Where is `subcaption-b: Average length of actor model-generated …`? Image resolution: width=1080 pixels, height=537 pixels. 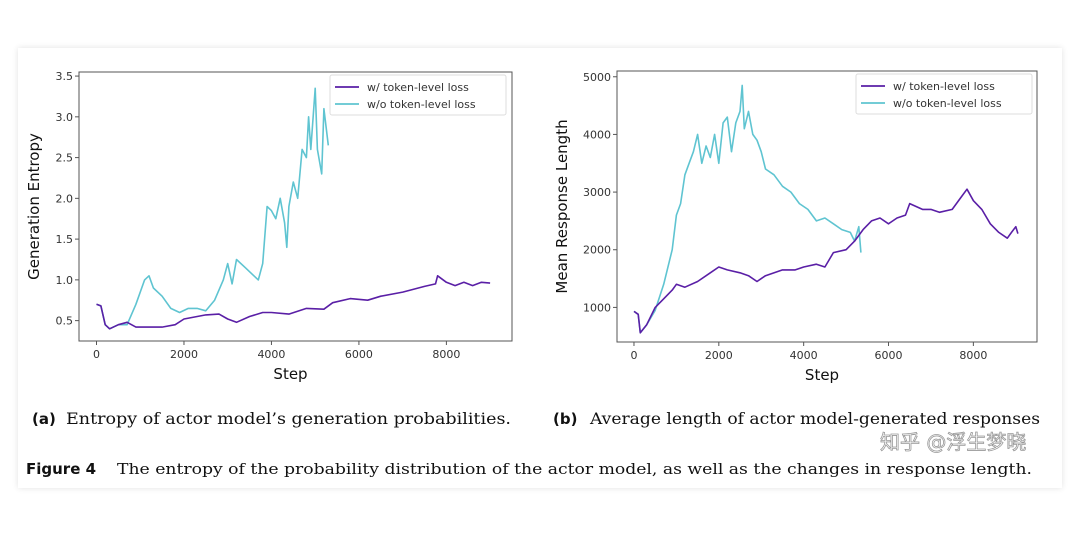
subcaption-b: Average length of actor model-generated … is located at coordinates (814, 418).